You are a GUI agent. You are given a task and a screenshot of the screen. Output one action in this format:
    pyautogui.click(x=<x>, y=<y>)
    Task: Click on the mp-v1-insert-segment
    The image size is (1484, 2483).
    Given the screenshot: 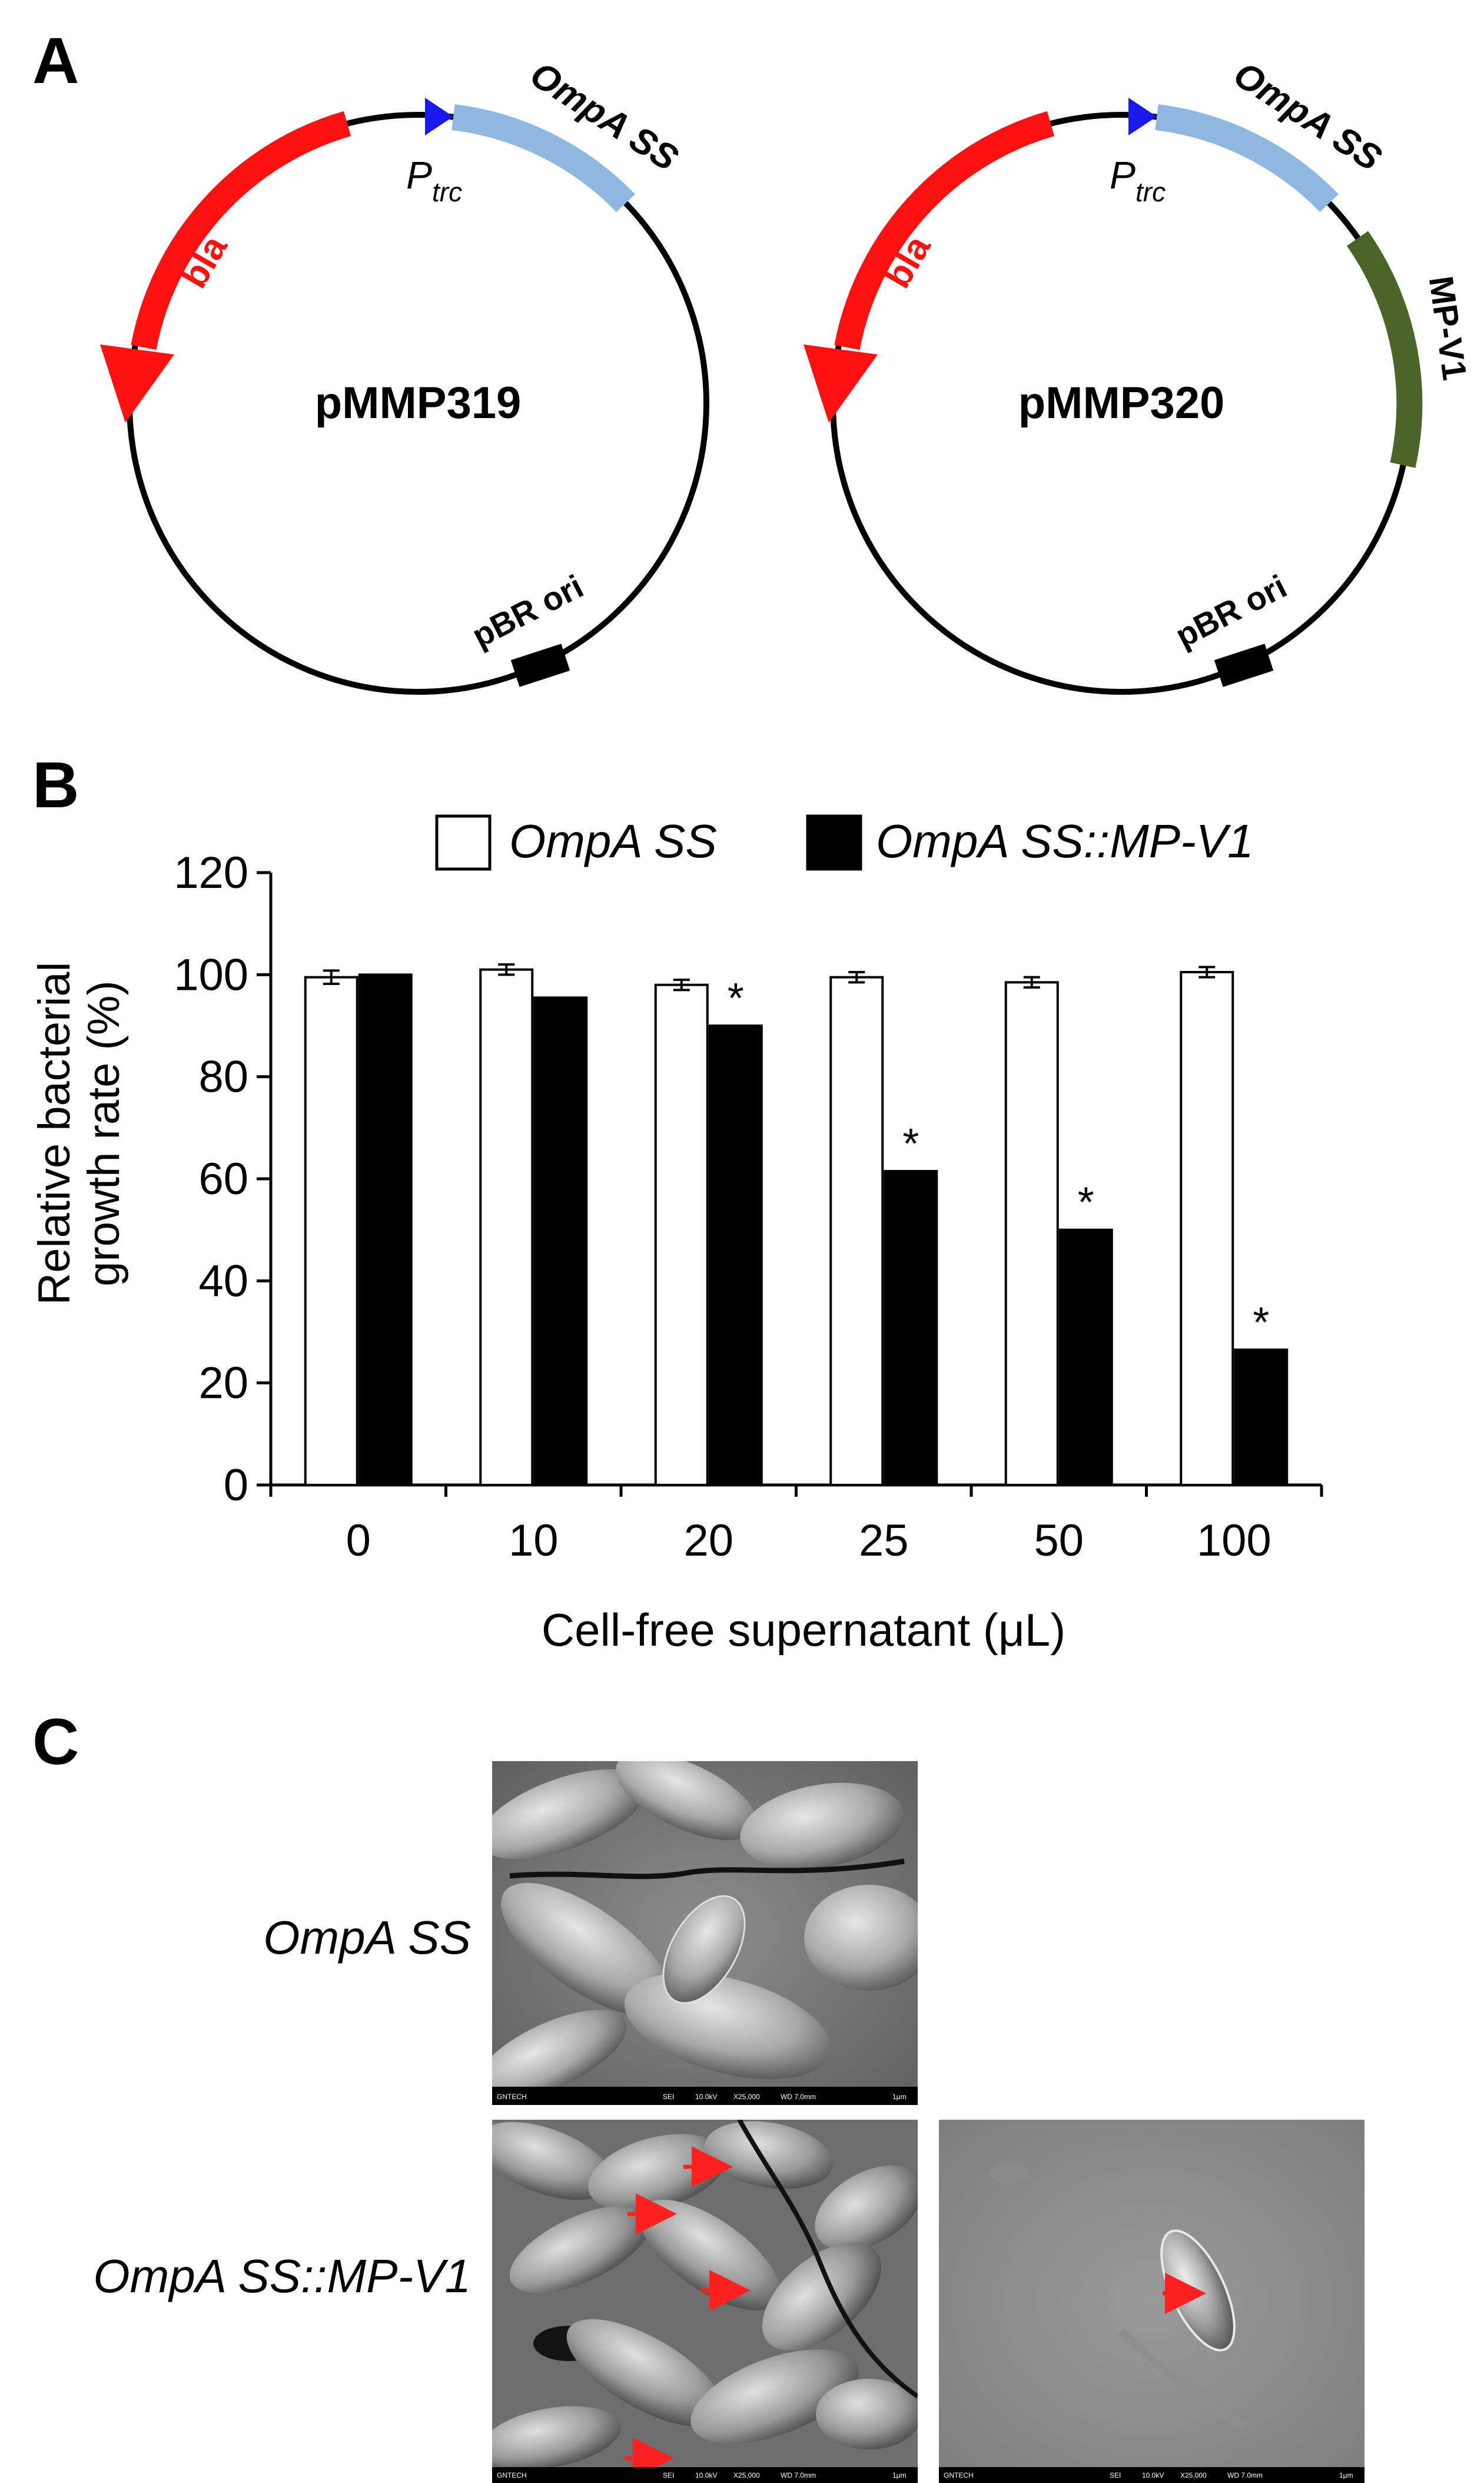 What is the action you would take?
    pyautogui.click(x=1385, y=350)
    